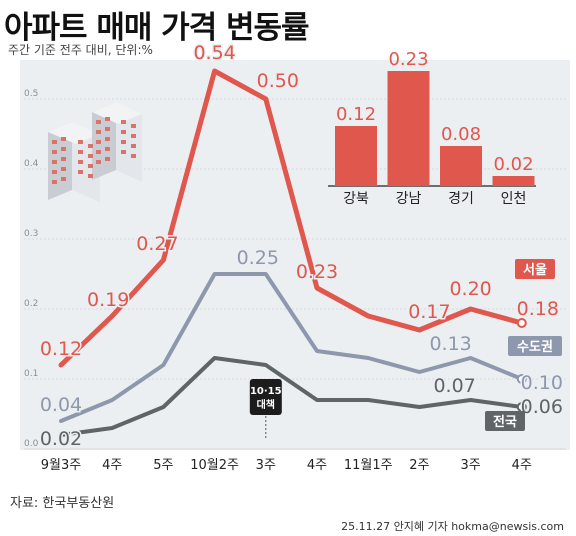  What do you see at coordinates (108, 300) in the screenshot?
I see `data-label-seoul: 0.19` at bounding box center [108, 300].